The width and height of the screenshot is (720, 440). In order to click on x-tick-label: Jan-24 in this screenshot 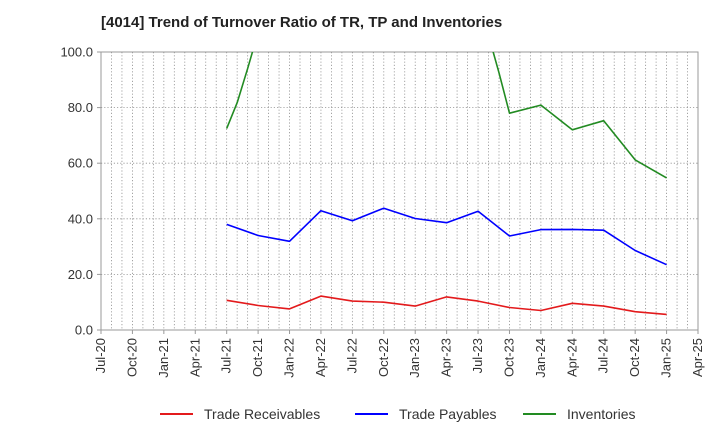, I will do `click(540, 358)`.